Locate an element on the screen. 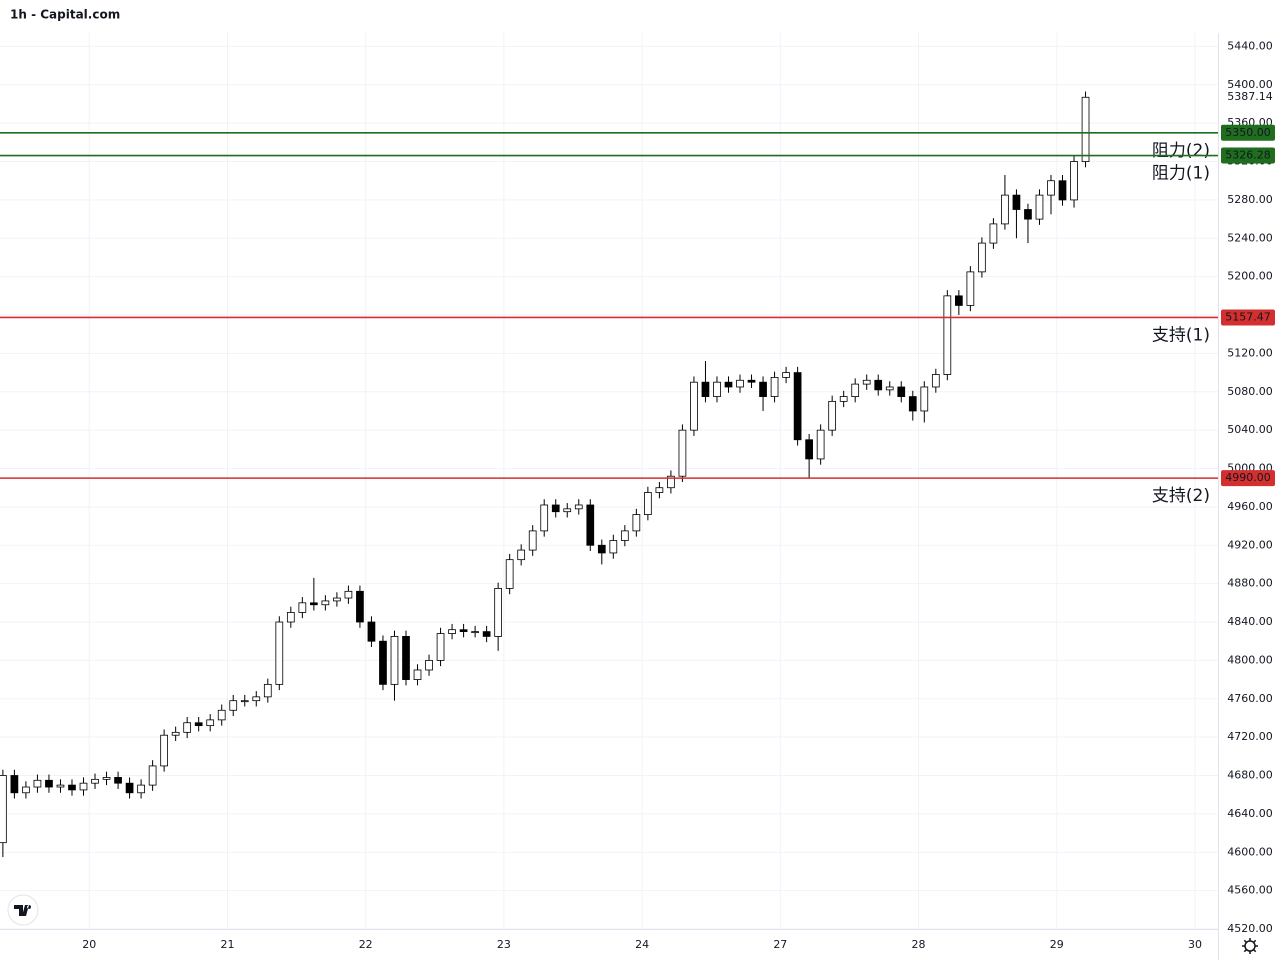 The image size is (1280, 960). y-tick-label: 4720.00 is located at coordinates (1250, 736).